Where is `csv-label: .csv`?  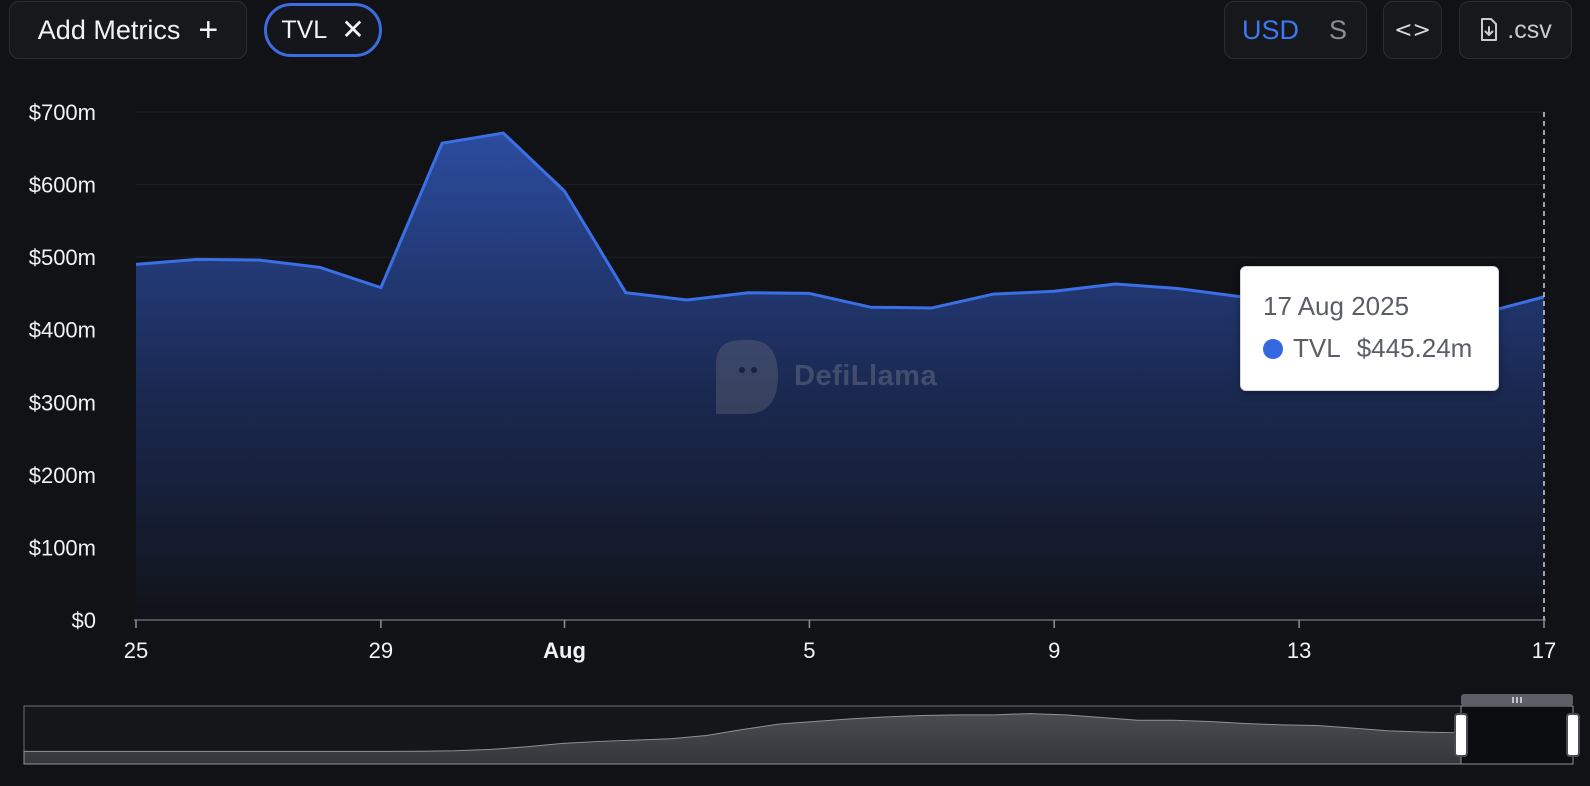
csv-label: .csv is located at coordinates (1529, 29).